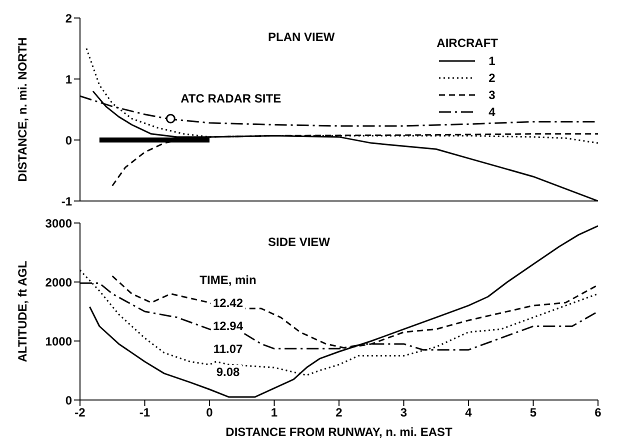  Describe the element at coordinates (274, 413) in the screenshot. I see `x-tick-label: 1` at that location.